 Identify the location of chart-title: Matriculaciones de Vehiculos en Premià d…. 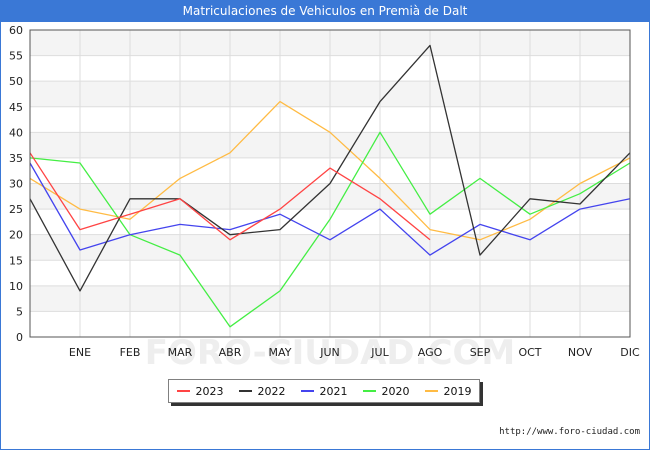
(325, 11).